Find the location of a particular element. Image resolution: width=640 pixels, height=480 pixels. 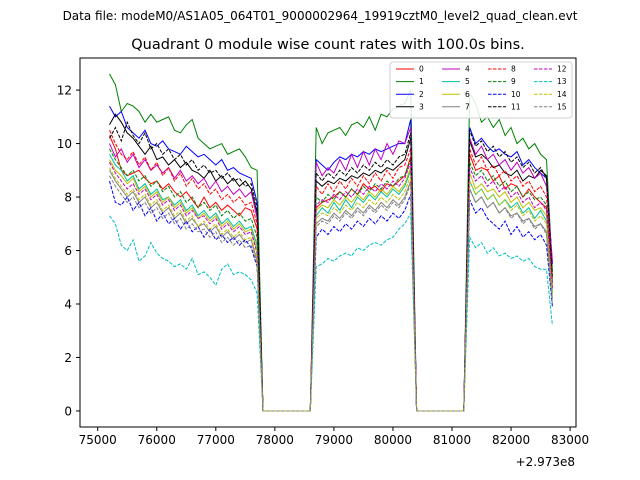

y-tick-label: 6 is located at coordinates (68, 251).